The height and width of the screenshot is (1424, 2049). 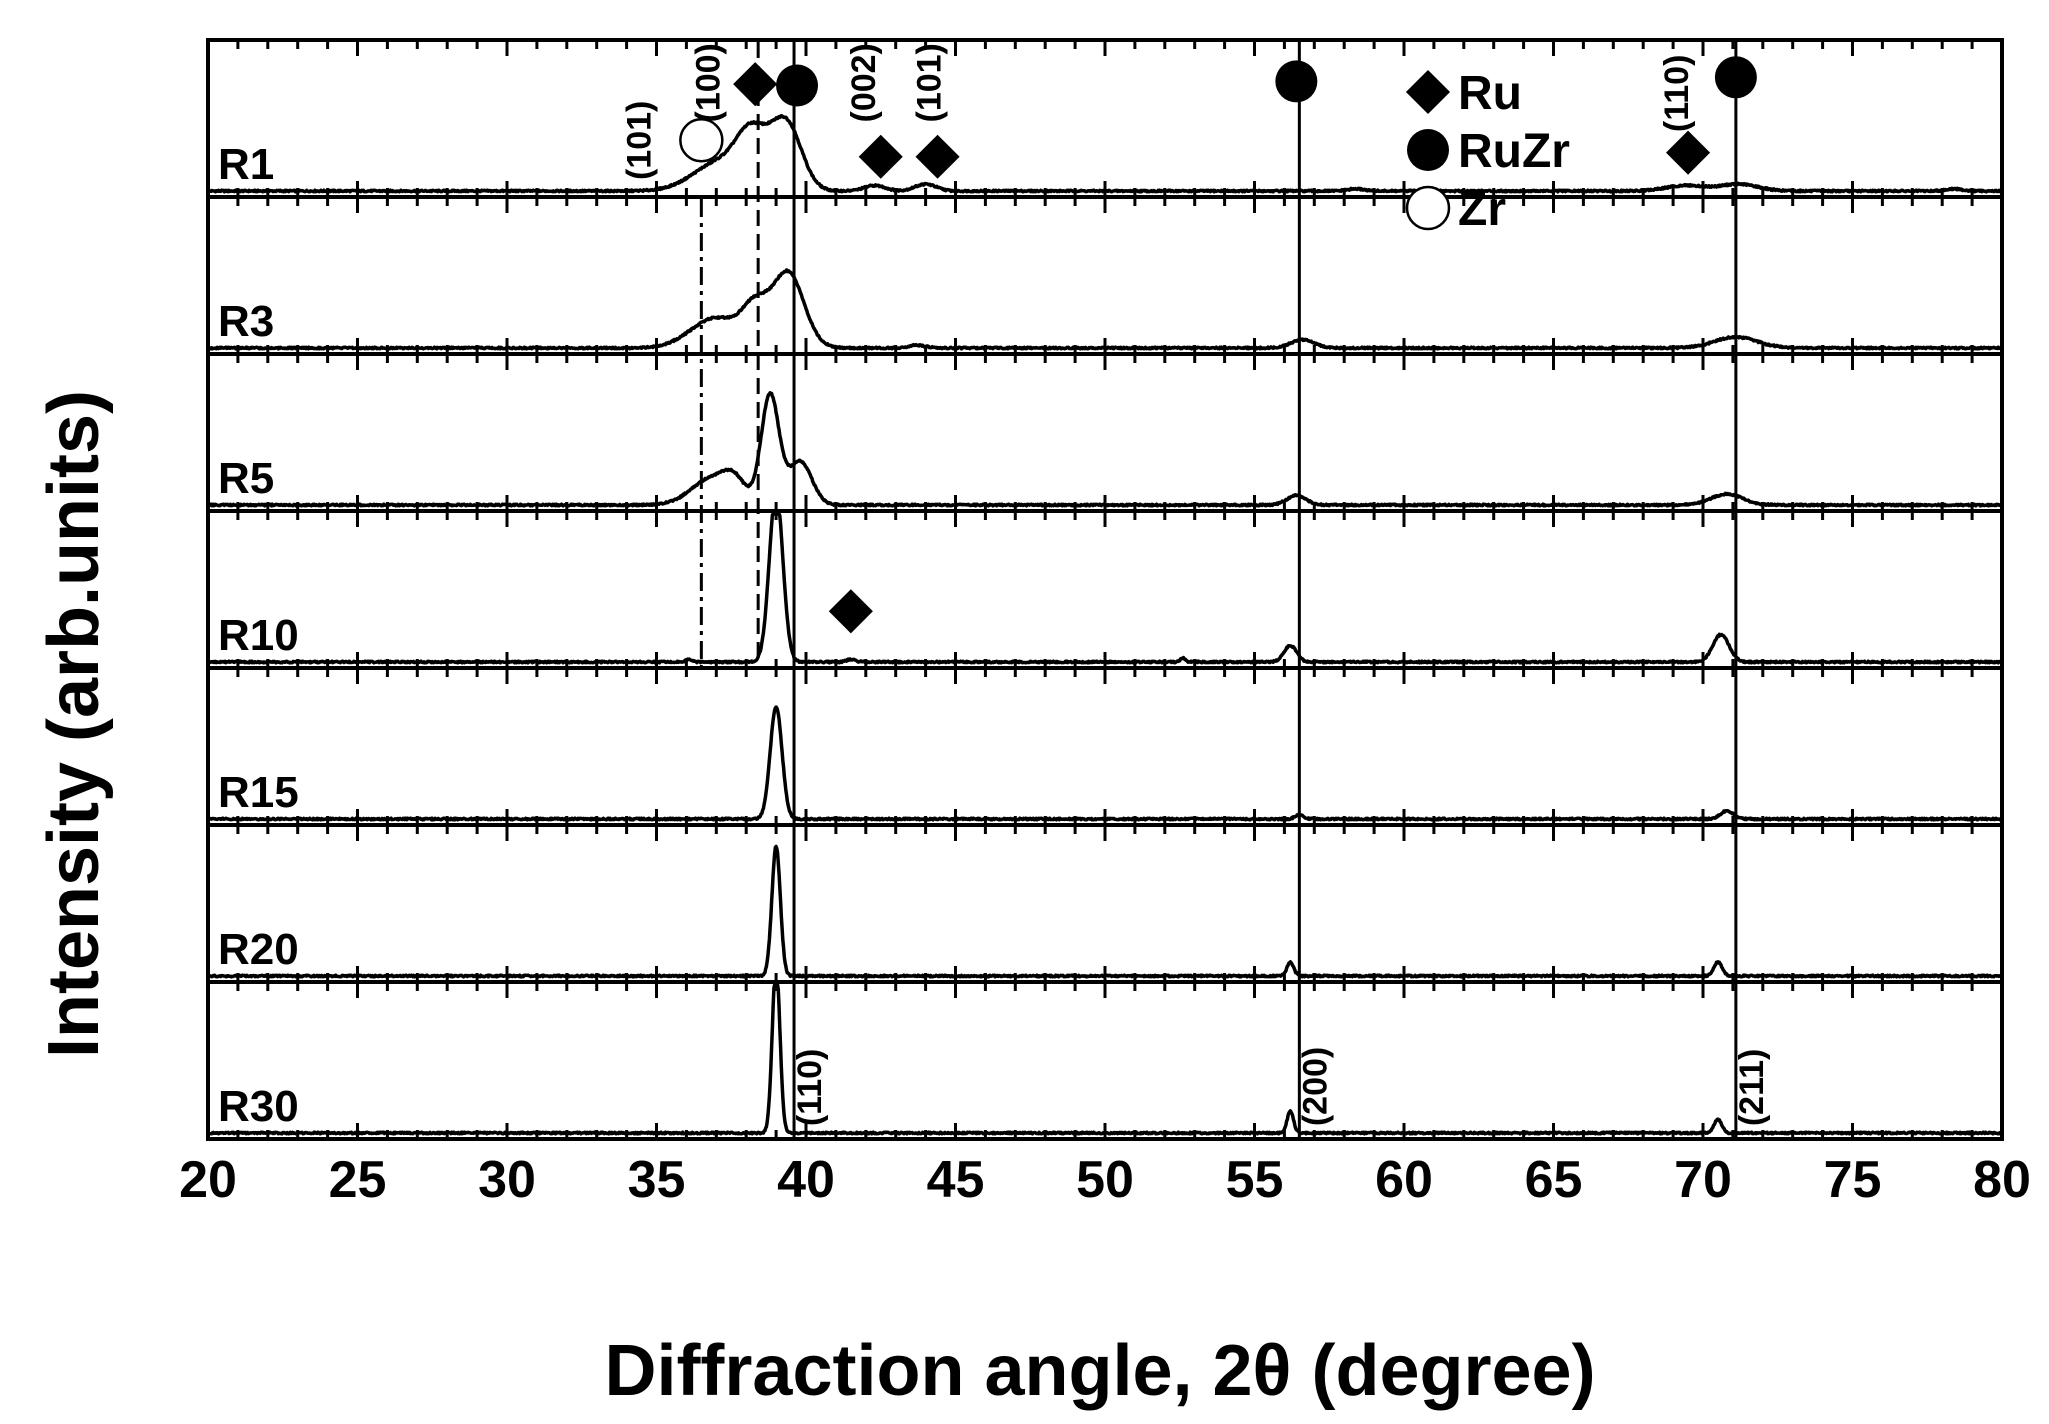 What do you see at coordinates (2002, 1180) in the screenshot?
I see `x-tick-label: 80` at bounding box center [2002, 1180].